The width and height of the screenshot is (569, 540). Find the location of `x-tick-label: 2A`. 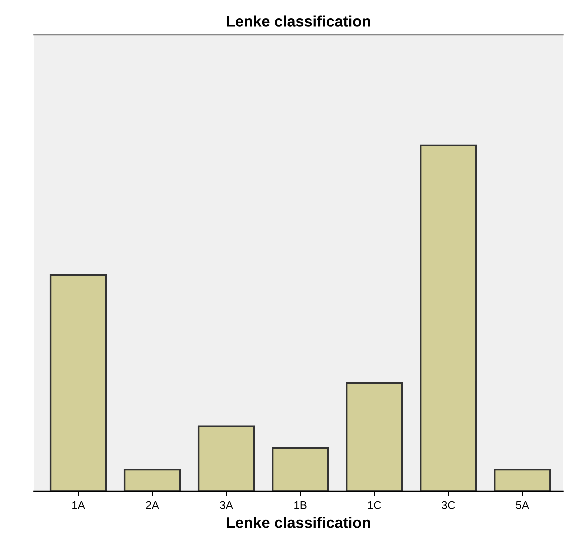

x-tick-label: 2A is located at coordinates (153, 505).